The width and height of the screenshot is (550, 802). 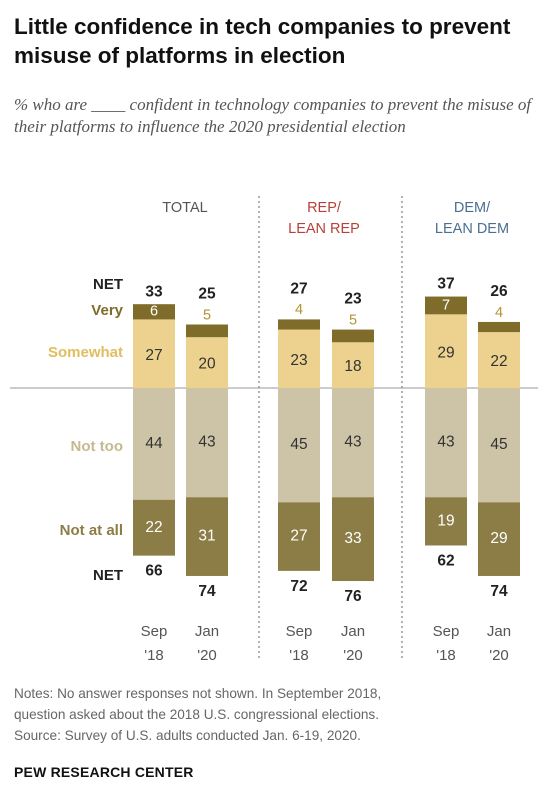 I want to click on bar-not-at-all-g2-b2, so click(x=353, y=539).